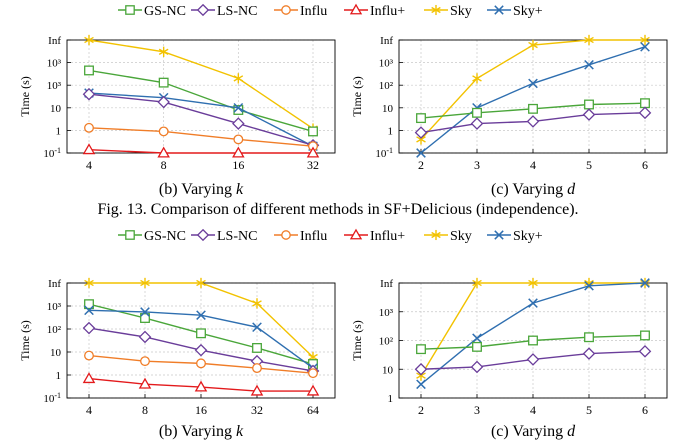  What do you see at coordinates (224, 11) in the screenshot?
I see `legend-item: LS-NC` at bounding box center [224, 11].